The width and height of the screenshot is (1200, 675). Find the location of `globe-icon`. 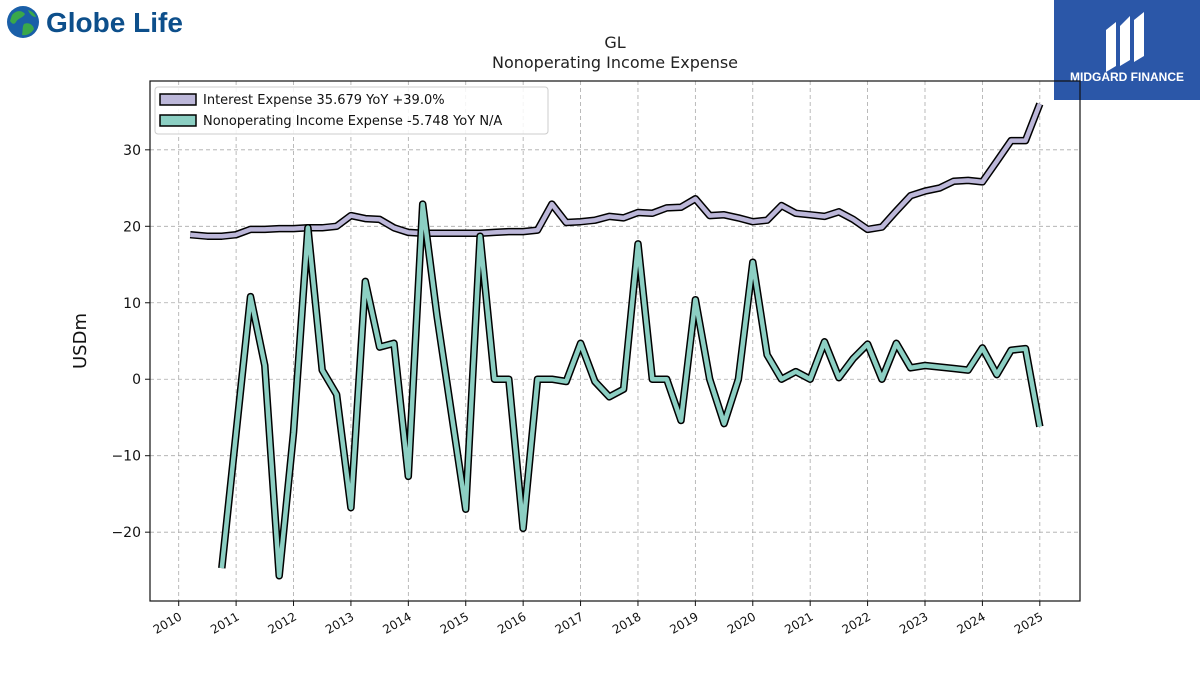

globe-icon is located at coordinates (23, 22).